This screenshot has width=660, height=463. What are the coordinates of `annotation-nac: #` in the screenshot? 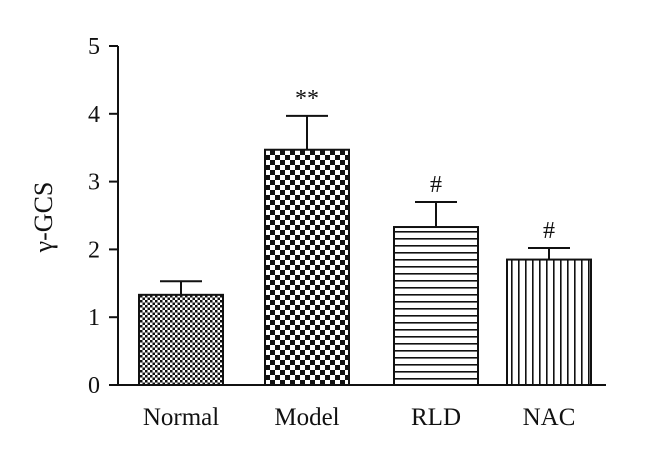 It's located at (549, 231).